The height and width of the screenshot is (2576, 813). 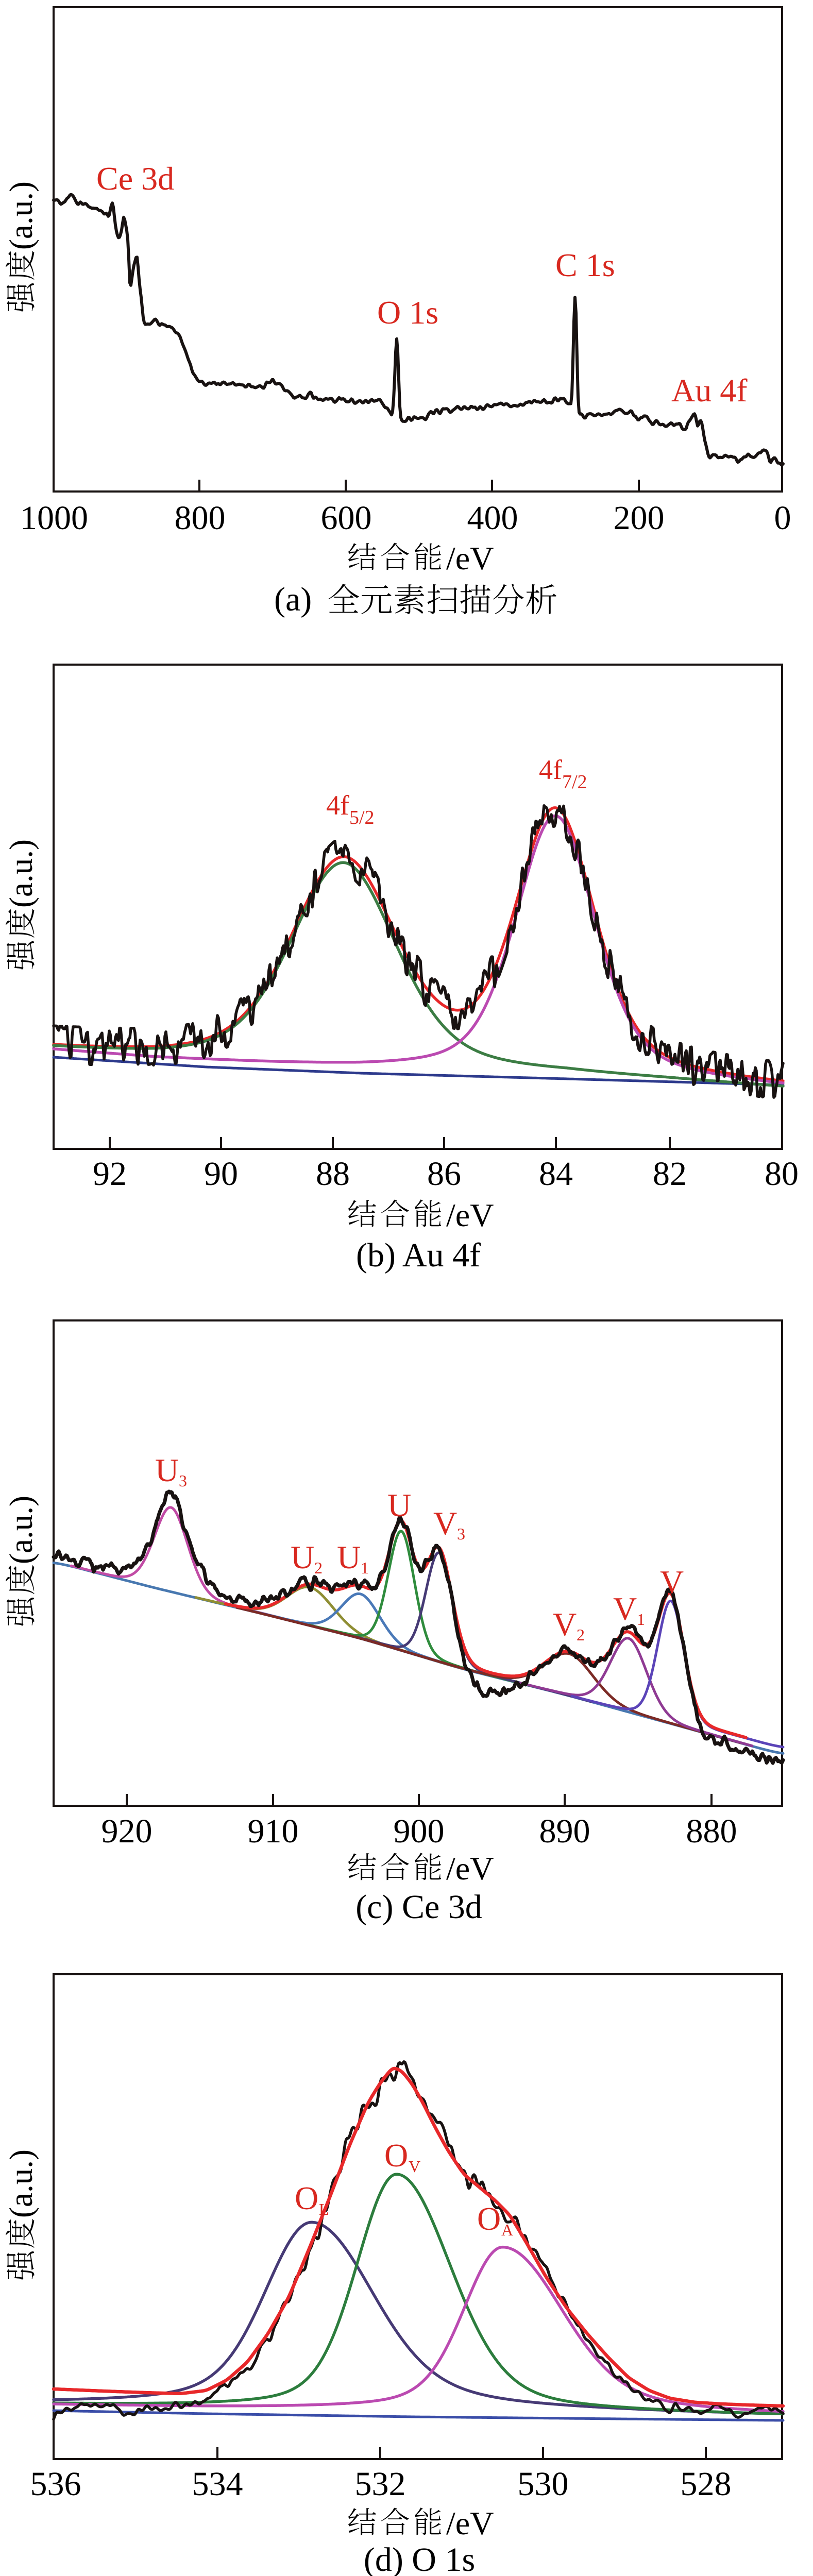 What do you see at coordinates (418, 1255) in the screenshot?
I see `svg-text: (b) Au 4f` at bounding box center [418, 1255].